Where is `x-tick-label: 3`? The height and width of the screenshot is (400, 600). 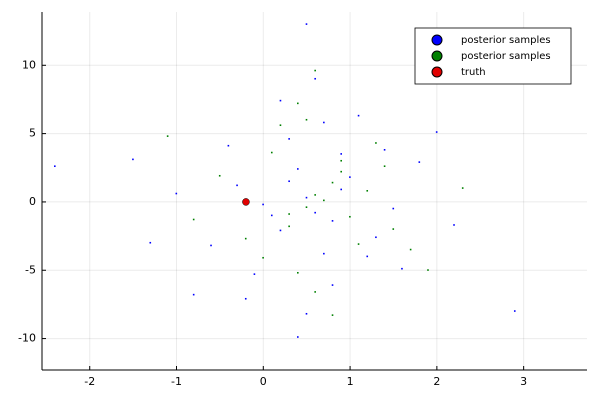 x-tick-label: 3 is located at coordinates (523, 381).